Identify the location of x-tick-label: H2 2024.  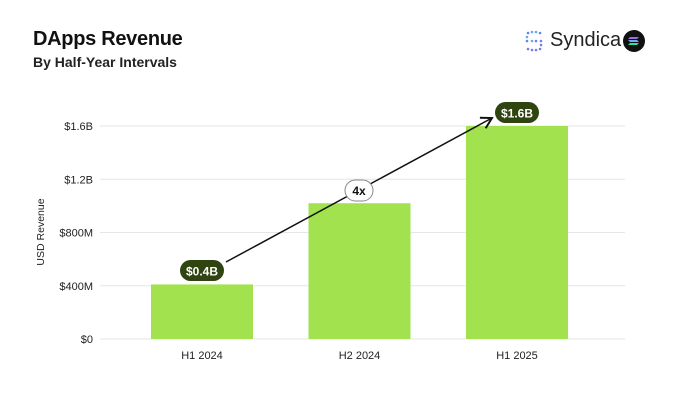
(360, 356).